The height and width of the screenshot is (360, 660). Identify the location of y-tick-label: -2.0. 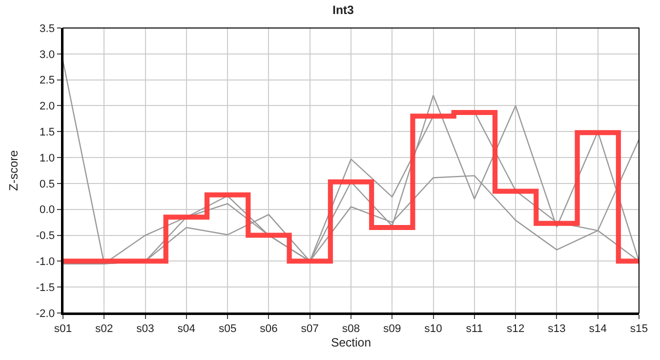
(45, 314).